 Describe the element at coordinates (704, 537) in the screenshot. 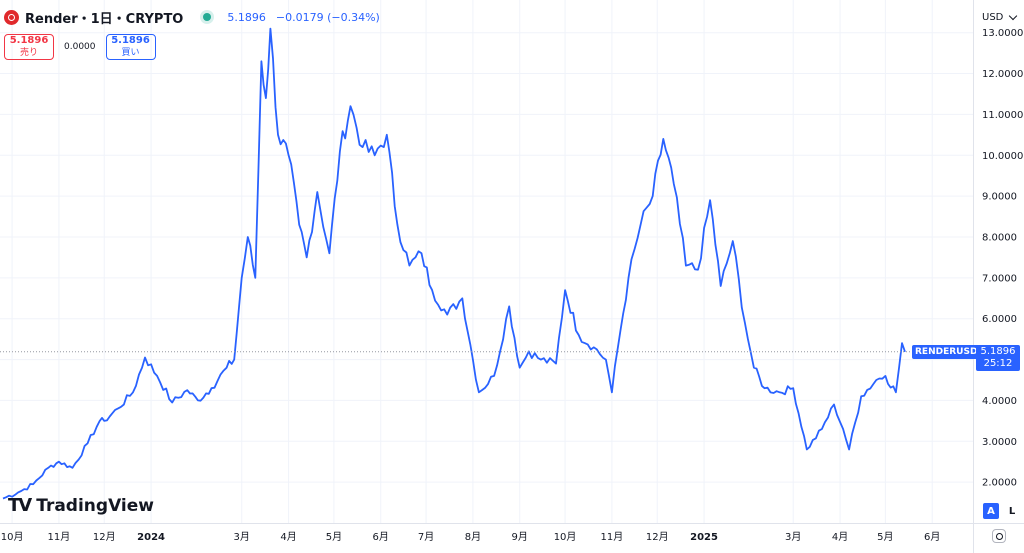

I see `x-tick-label: 2025` at that location.